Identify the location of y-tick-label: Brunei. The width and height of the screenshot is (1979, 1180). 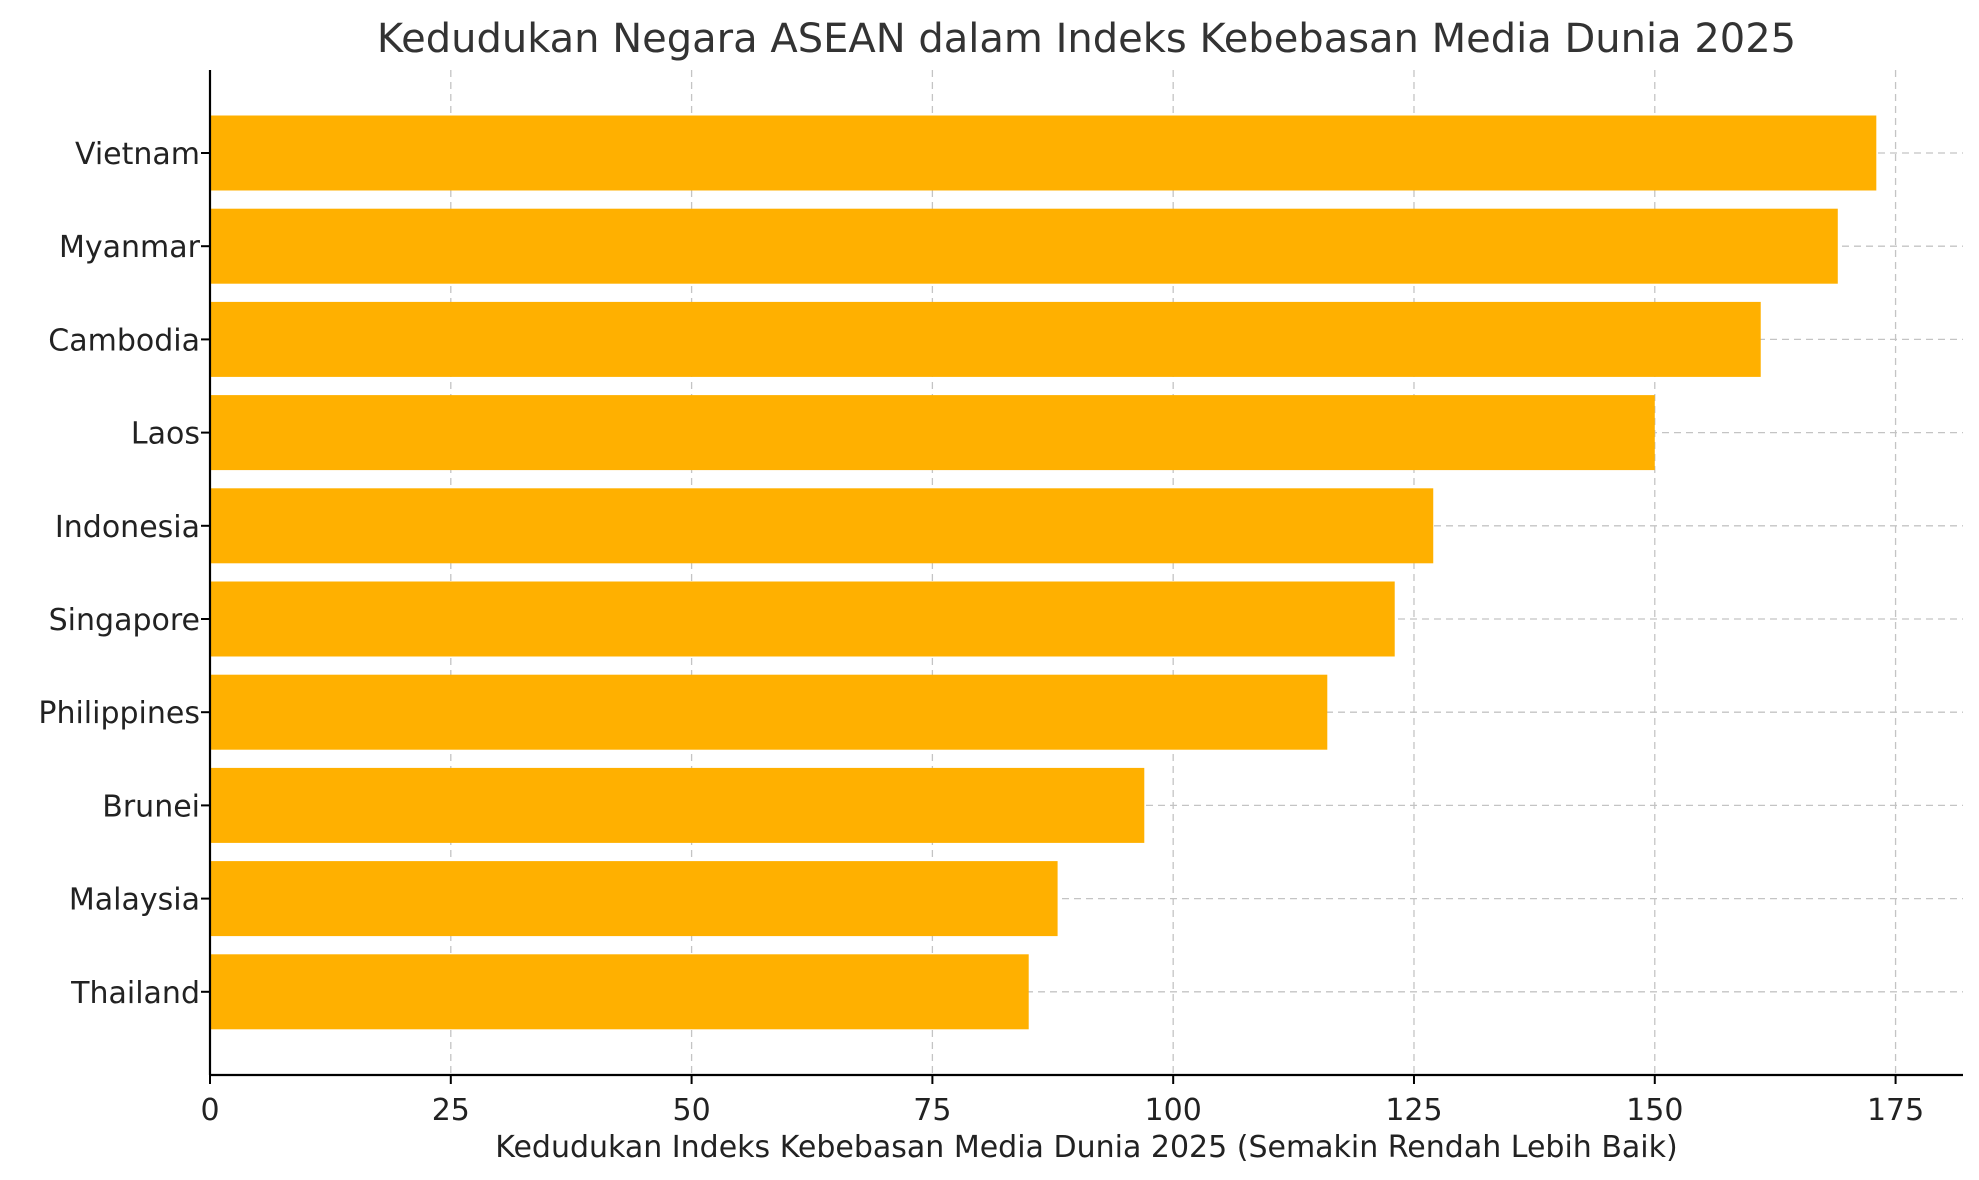
(151, 806).